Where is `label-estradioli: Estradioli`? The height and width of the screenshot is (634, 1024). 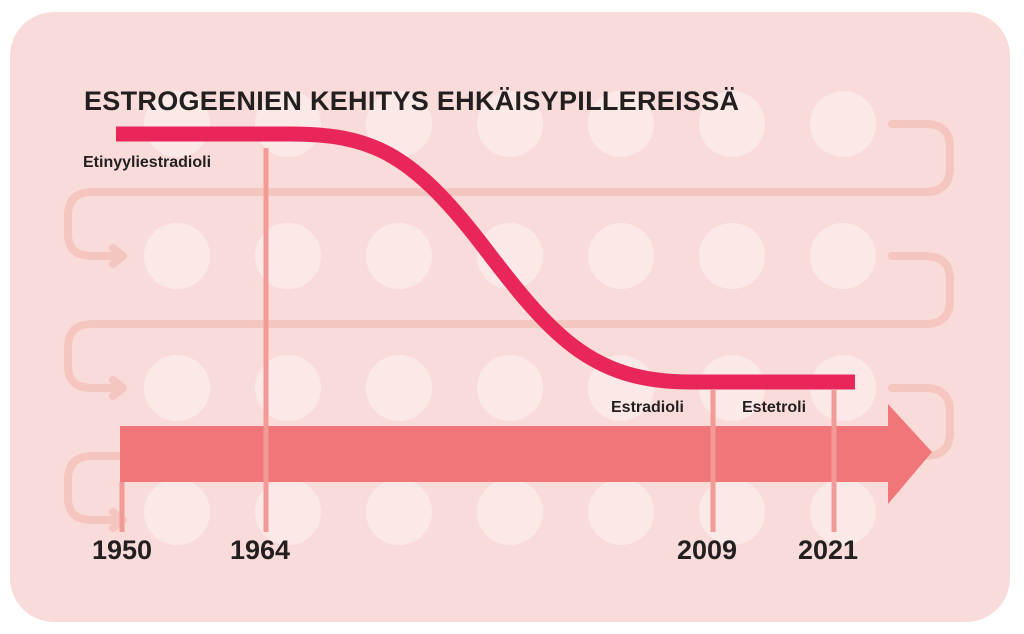 label-estradioli: Estradioli is located at coordinates (647, 407).